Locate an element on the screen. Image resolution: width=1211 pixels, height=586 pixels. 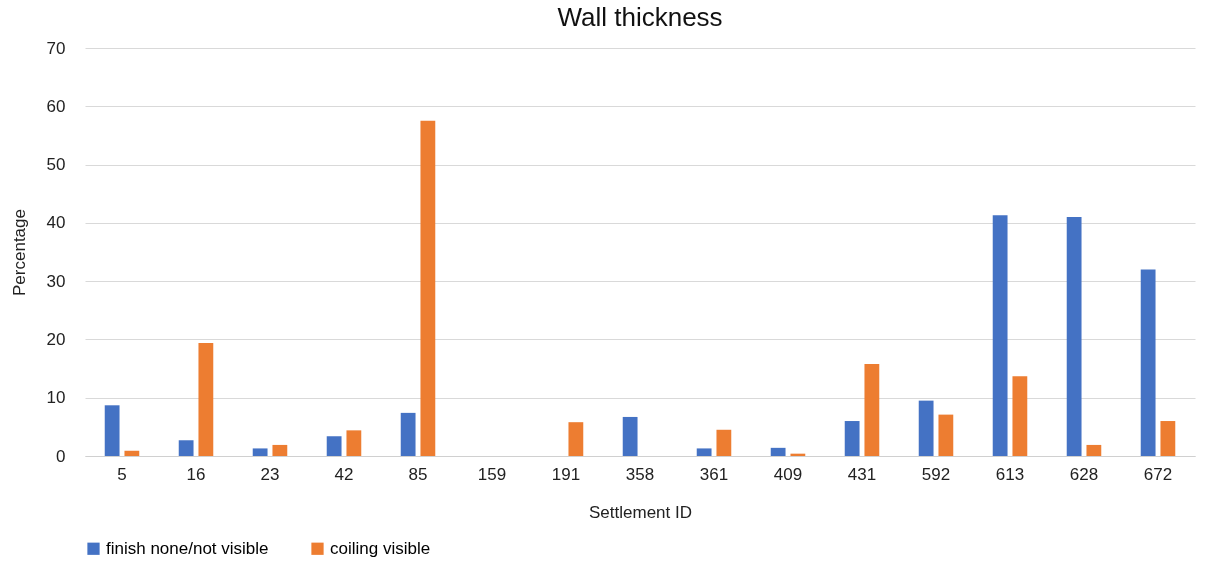
y-tick-label: 20 is located at coordinates (56, 339).